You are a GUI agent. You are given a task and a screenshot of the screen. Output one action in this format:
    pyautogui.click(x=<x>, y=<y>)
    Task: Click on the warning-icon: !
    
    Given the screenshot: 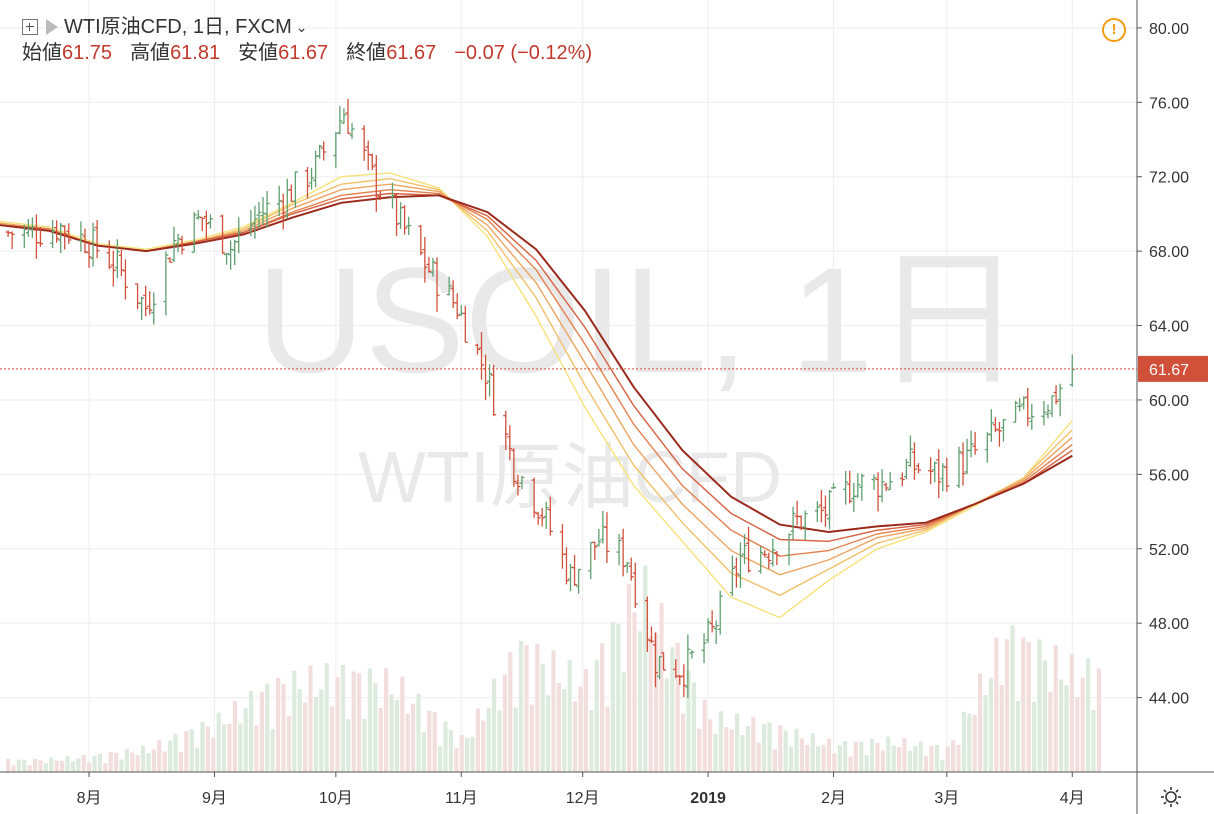 What is the action you would take?
    pyautogui.click(x=1114, y=30)
    